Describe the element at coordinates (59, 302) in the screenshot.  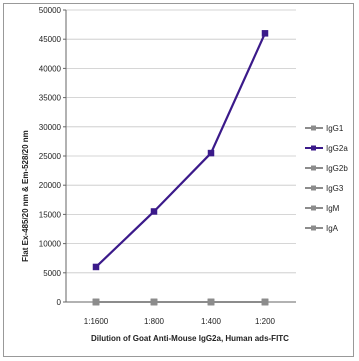
I see `y-tick-label: 0` at that location.